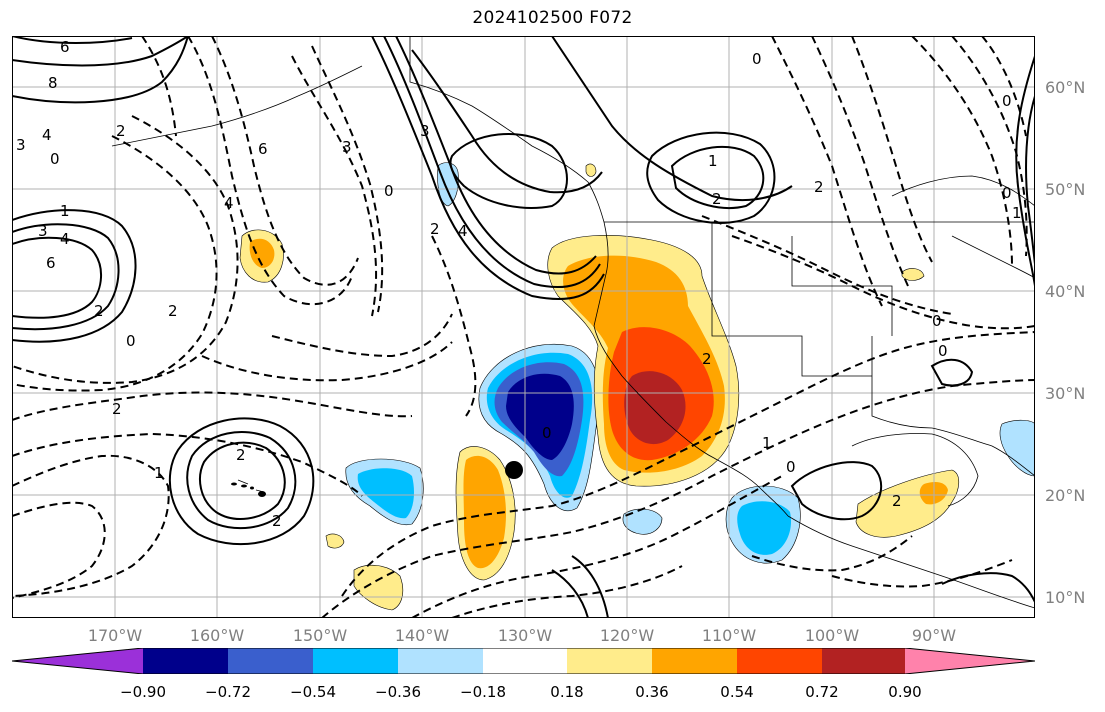 This screenshot has height=712, width=1105. I want to click on lon-label-100w: 100°W, so click(832, 635).